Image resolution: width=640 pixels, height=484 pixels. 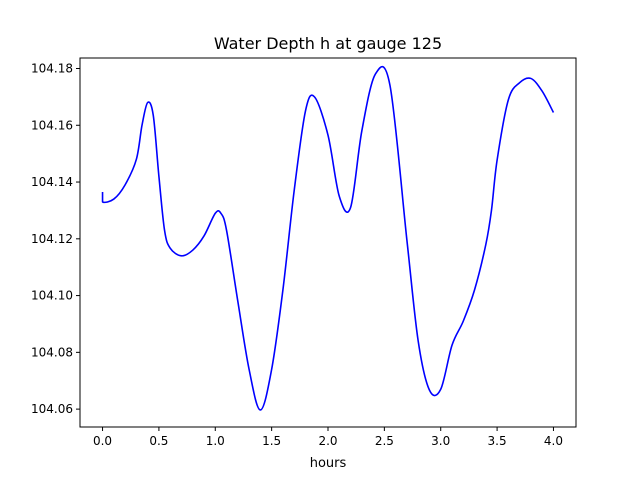 I want to click on y-tick-label: 104.12, so click(x=52, y=239).